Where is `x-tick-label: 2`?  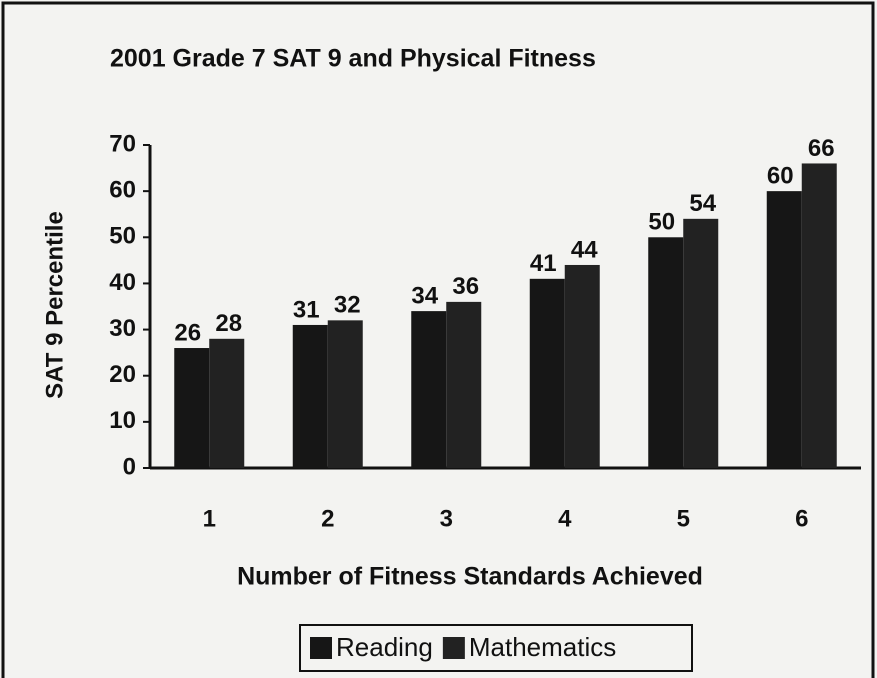 x-tick-label: 2 is located at coordinates (327, 518).